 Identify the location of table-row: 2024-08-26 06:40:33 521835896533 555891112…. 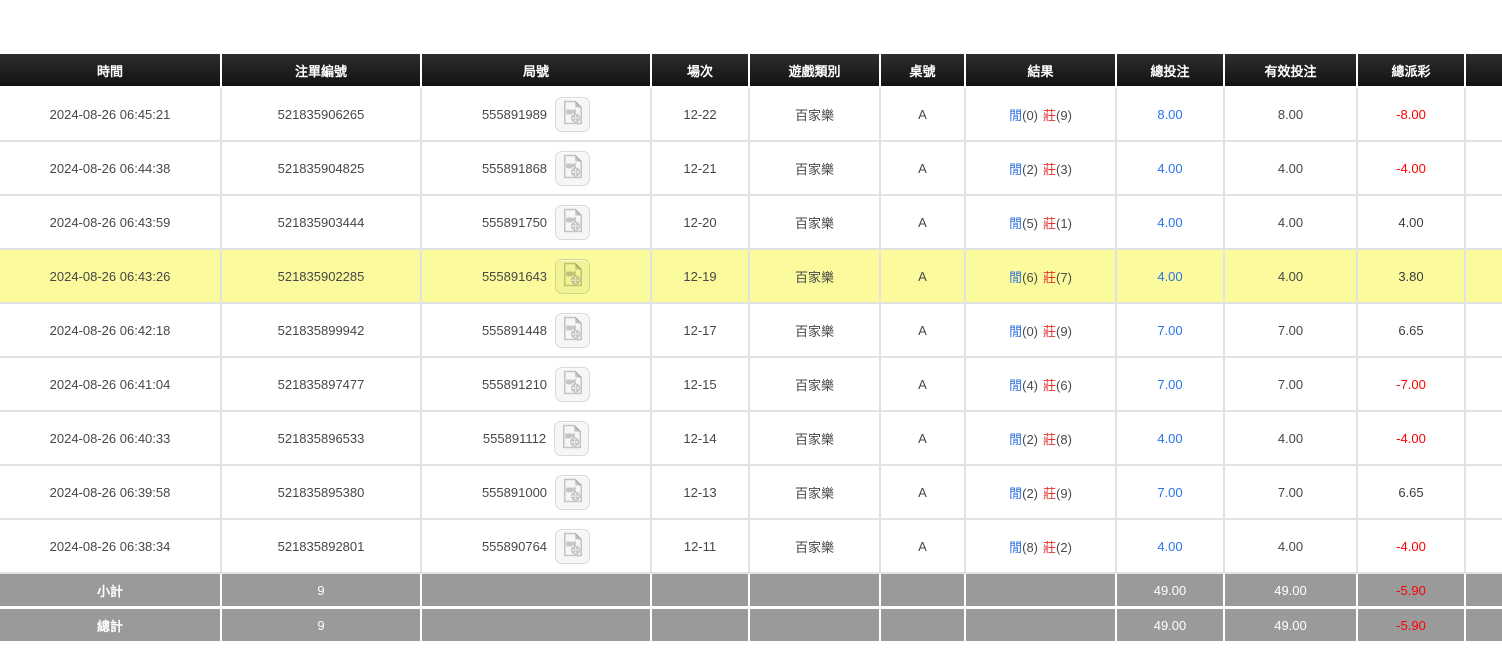
(751, 439).